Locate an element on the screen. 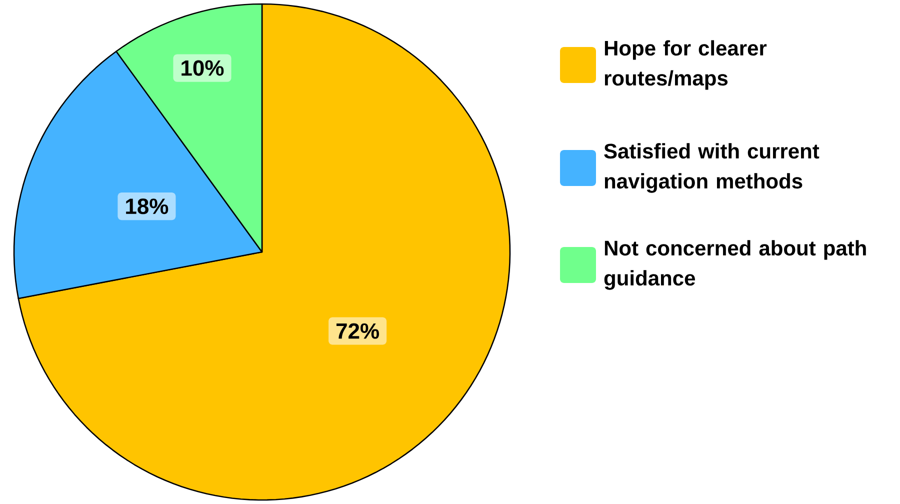  data-label: 72% is located at coordinates (357, 331).